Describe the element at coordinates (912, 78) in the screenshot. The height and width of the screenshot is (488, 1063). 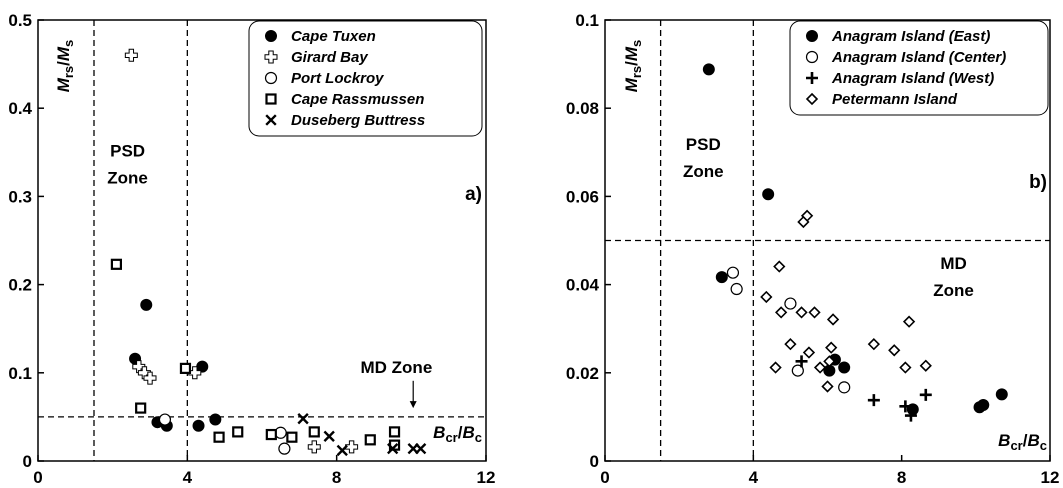
I see `legend-label: Anagram Island (West)` at that location.